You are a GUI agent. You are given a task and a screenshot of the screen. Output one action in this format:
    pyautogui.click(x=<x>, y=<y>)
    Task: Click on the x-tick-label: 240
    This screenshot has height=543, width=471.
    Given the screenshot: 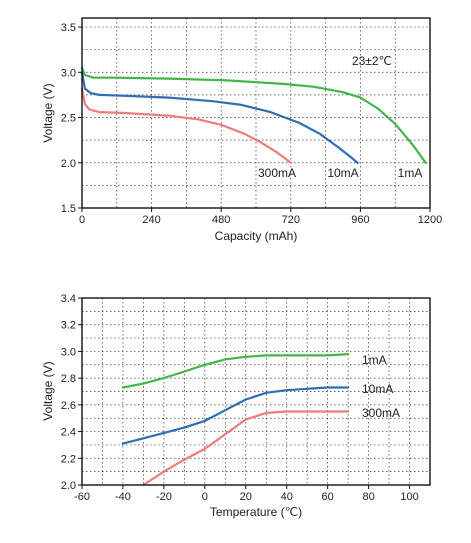 What is the action you would take?
    pyautogui.click(x=151, y=220)
    